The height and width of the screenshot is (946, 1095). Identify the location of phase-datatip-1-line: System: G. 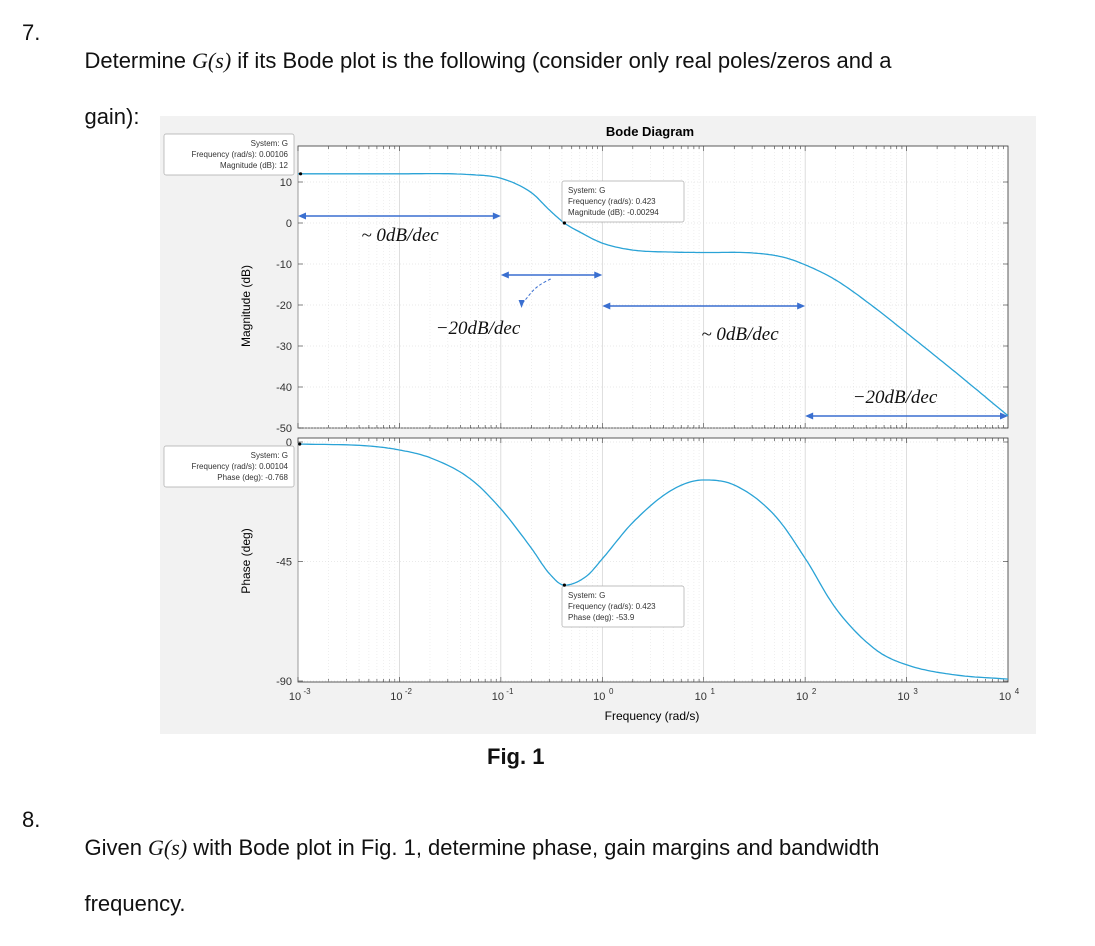
(269, 455).